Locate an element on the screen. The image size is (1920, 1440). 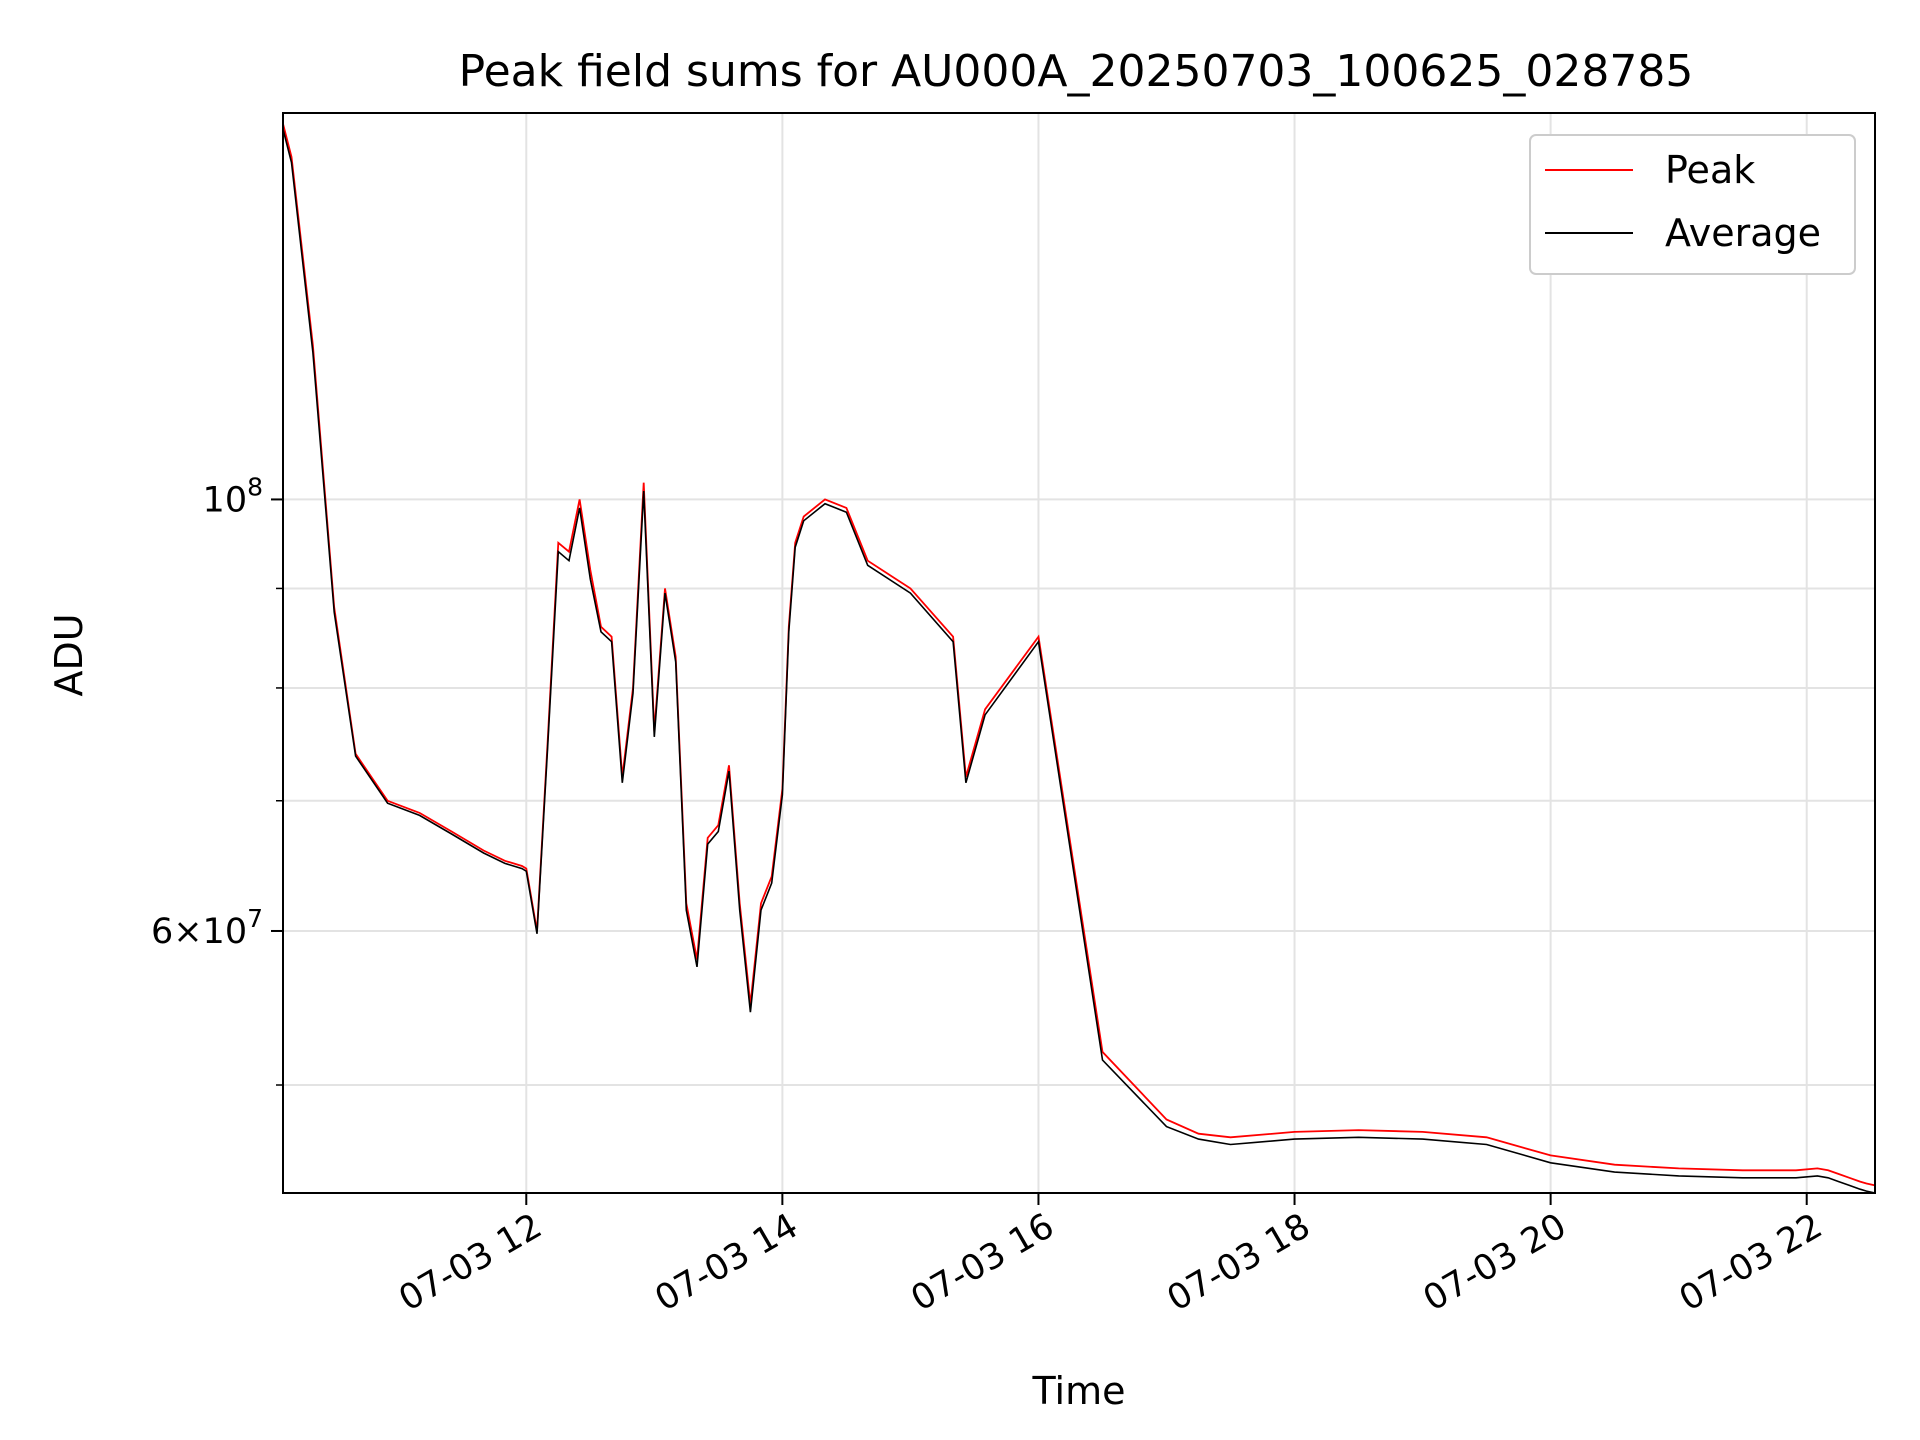
x-axis-label: Time is located at coordinates (1079, 1391).